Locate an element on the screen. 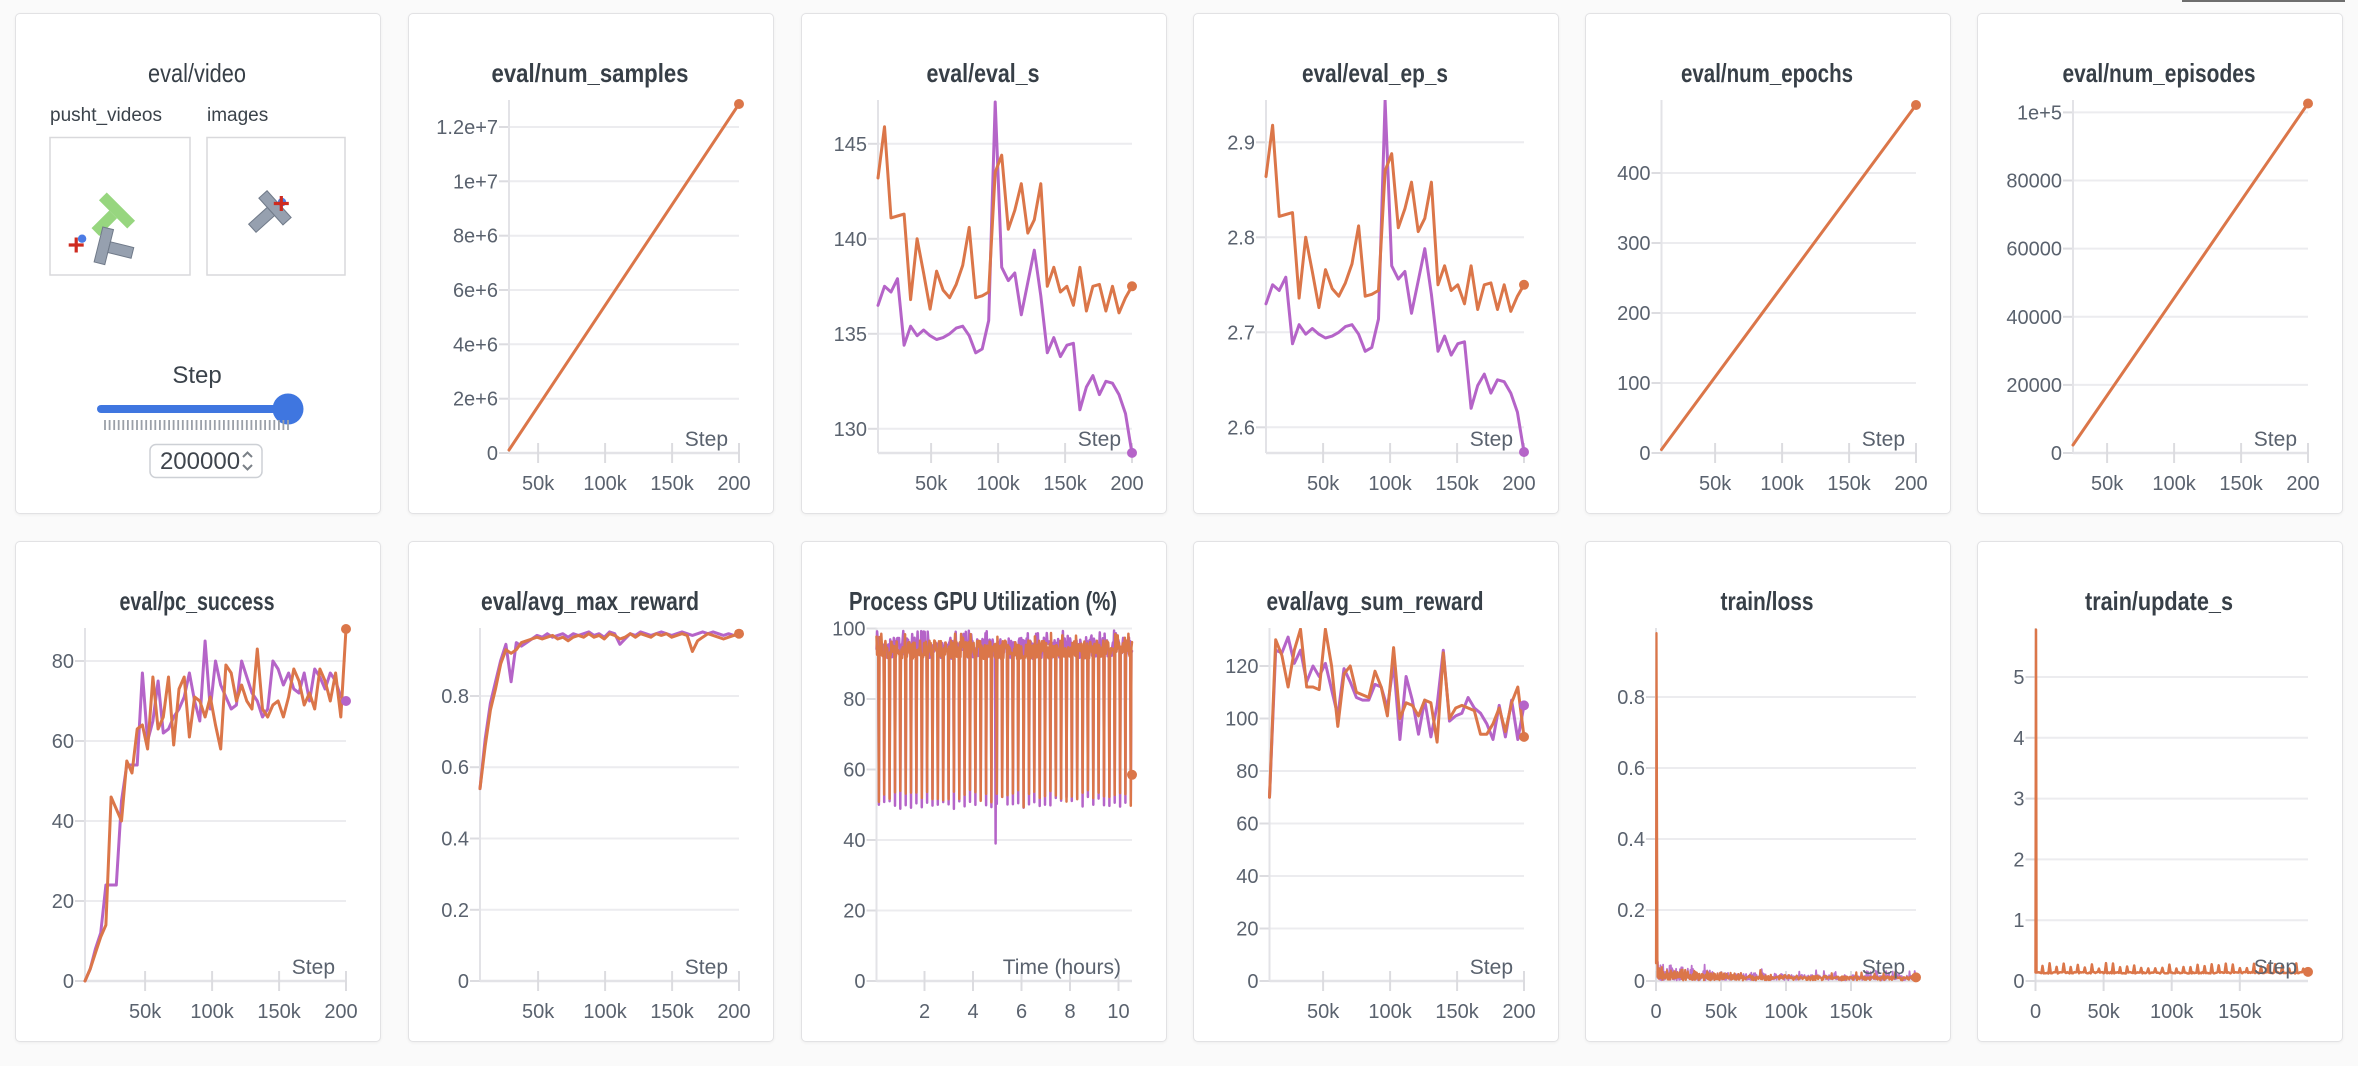  svg-text: 8e+6 is located at coordinates (475, 237).